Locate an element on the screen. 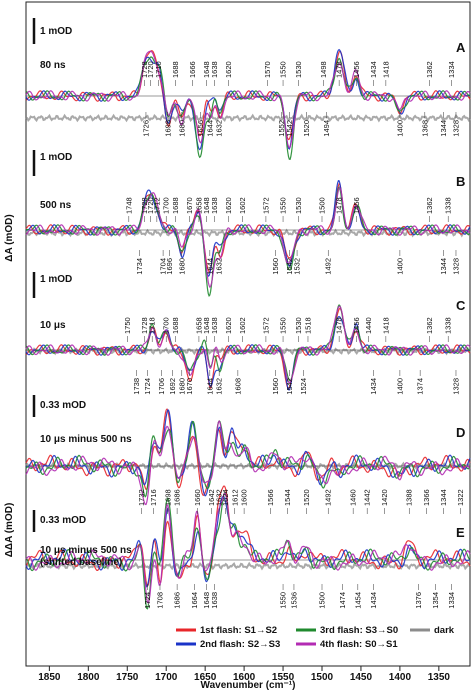 The image size is (474, 692). legend-label-flash4: 4th flash: S0→S1 is located at coordinates (359, 644).